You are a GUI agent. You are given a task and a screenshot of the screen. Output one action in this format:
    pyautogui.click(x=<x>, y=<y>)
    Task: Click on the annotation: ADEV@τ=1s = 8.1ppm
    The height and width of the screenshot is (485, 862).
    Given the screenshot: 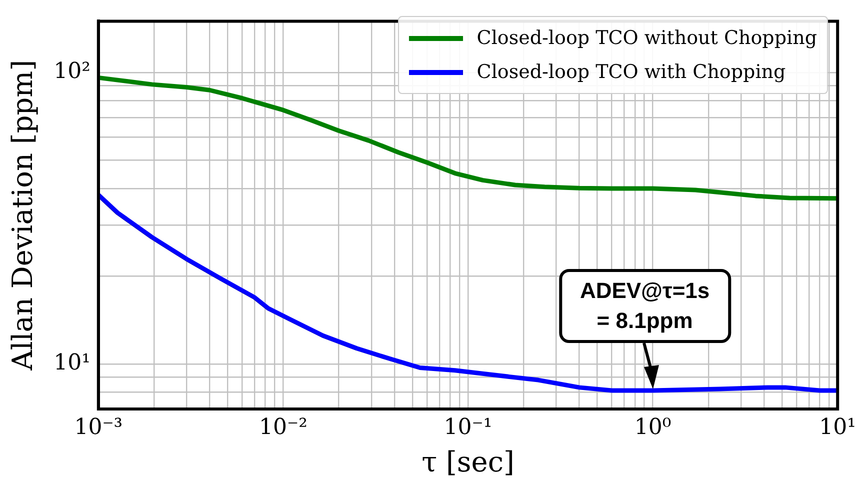 What is the action you would take?
    pyautogui.click(x=644, y=305)
    